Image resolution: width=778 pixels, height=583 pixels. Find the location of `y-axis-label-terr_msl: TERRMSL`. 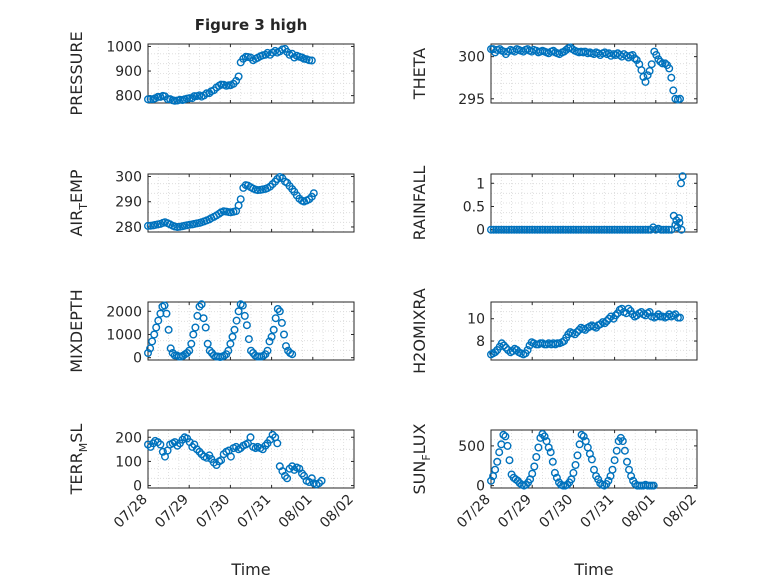

y-axis-label-terr_msl: TERRMSL is located at coordinates (78, 460).